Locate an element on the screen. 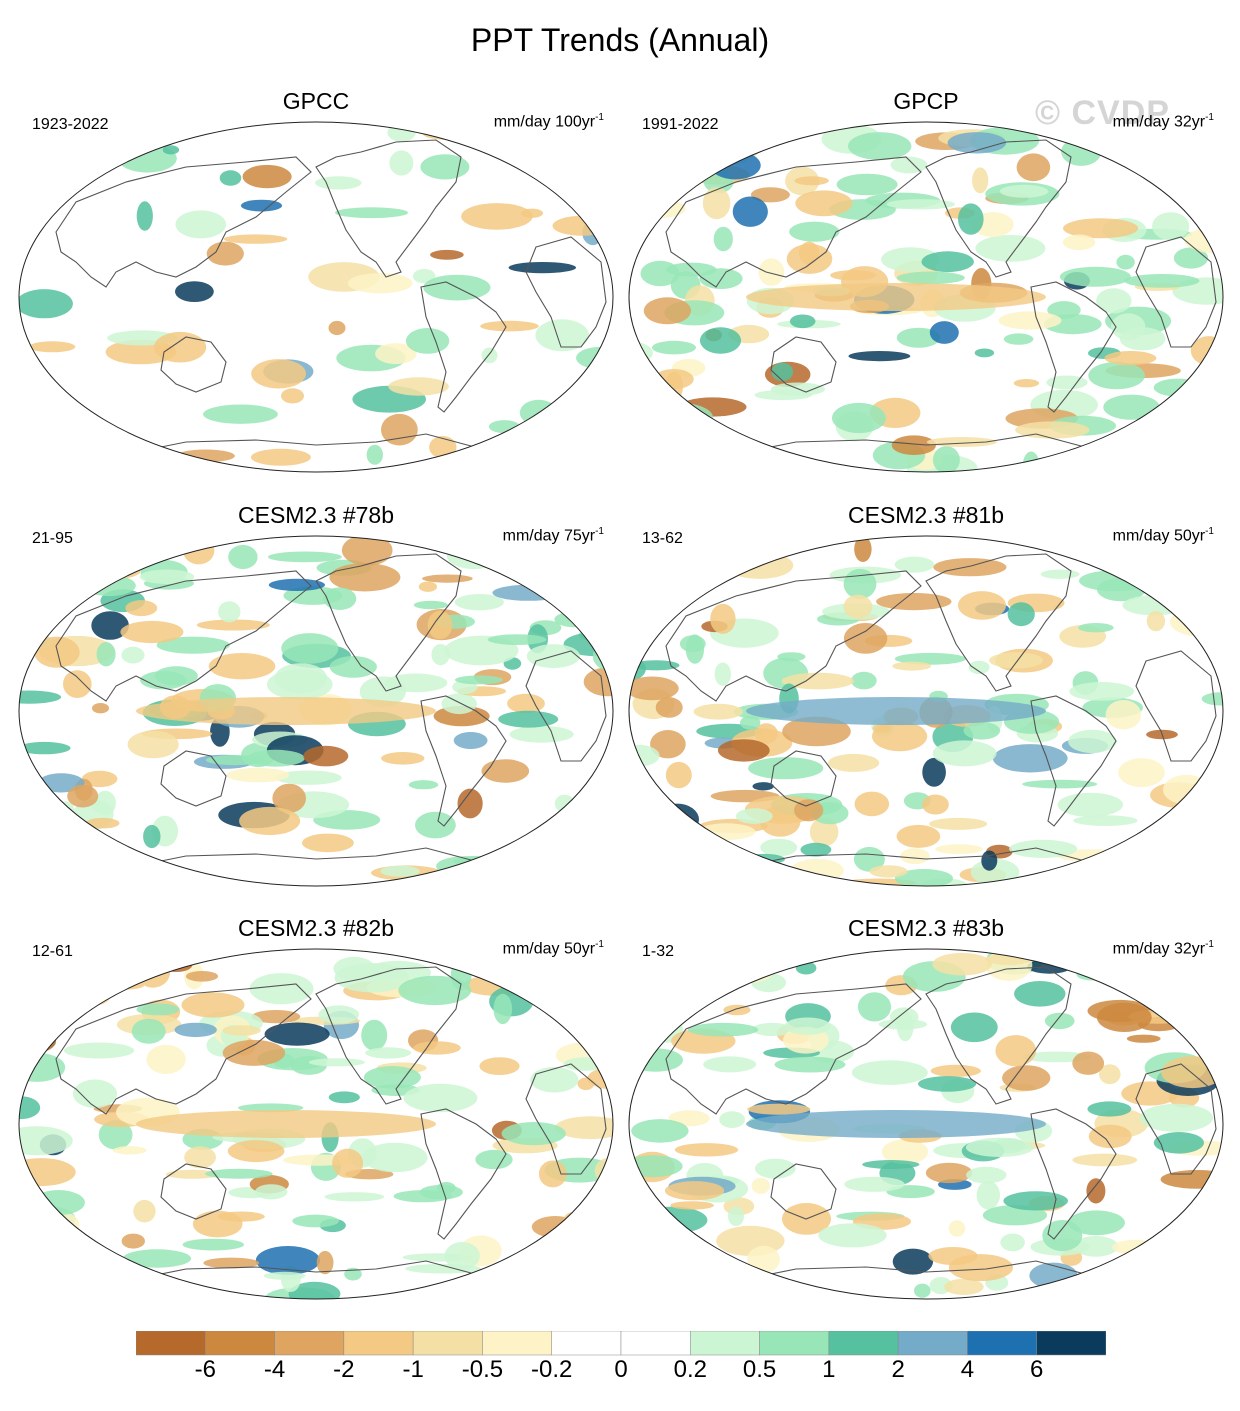 The height and width of the screenshot is (1411, 1240). map-panel-gpcp: GPCP 1991-2022 mm/day 32yr-1 is located at coordinates (926, 283).